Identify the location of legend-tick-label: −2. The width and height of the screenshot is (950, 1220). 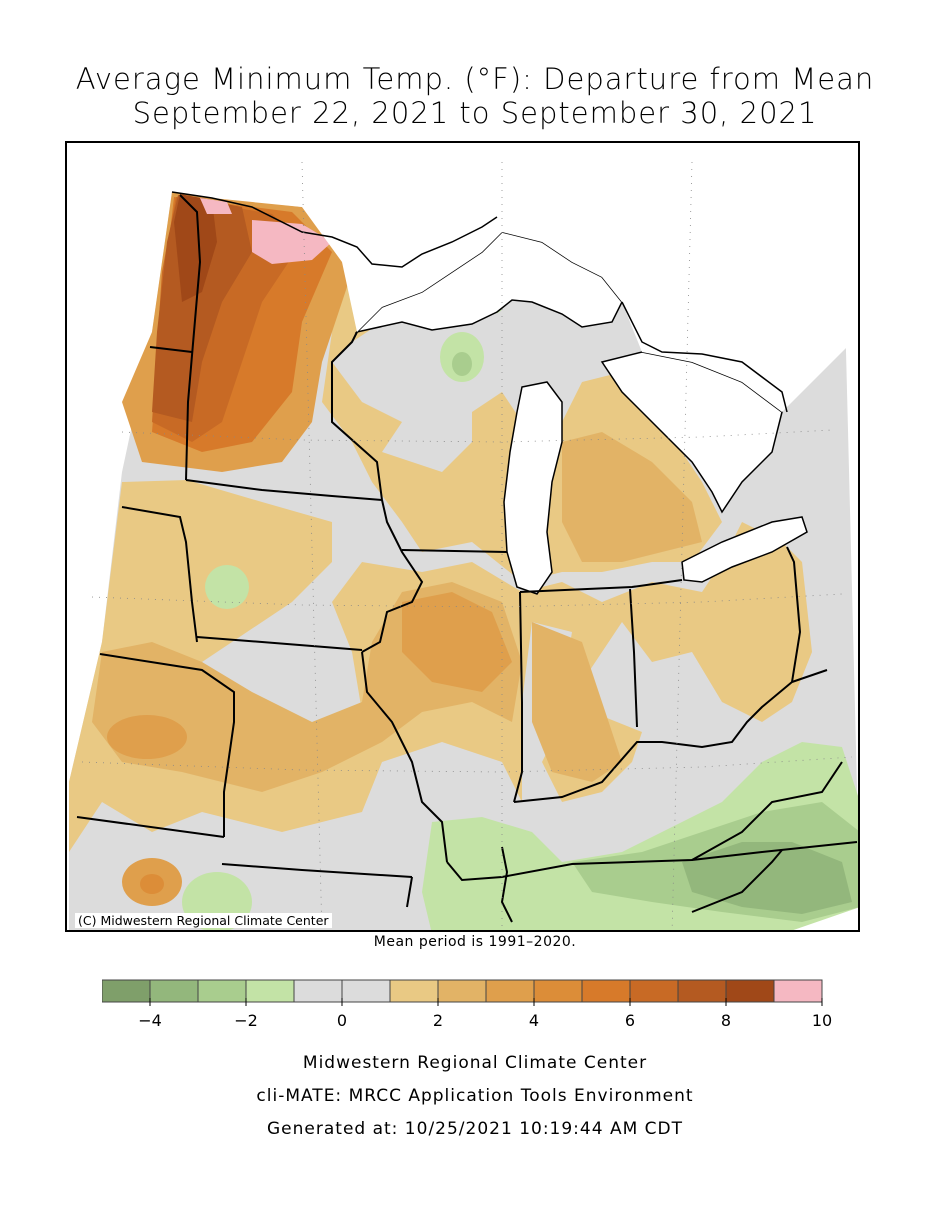
(246, 1020).